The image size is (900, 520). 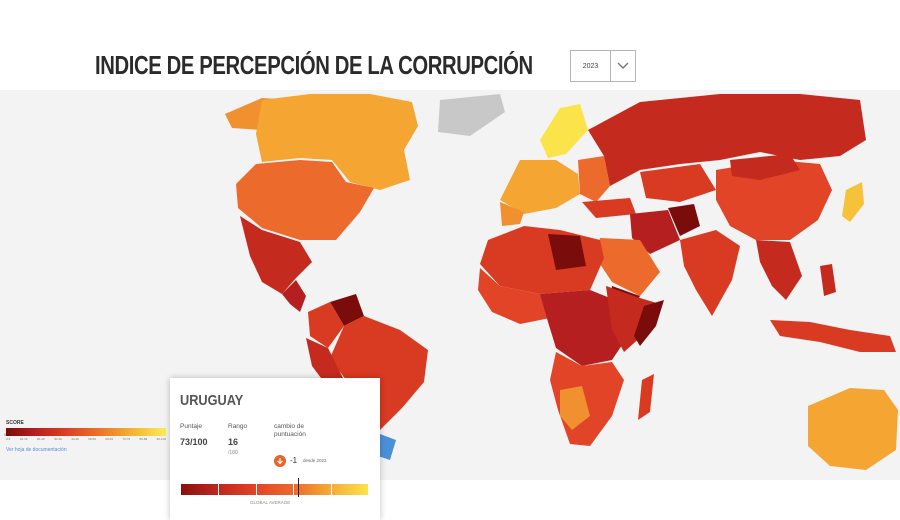 I want to click on country-western-europe, so click(x=540, y=187).